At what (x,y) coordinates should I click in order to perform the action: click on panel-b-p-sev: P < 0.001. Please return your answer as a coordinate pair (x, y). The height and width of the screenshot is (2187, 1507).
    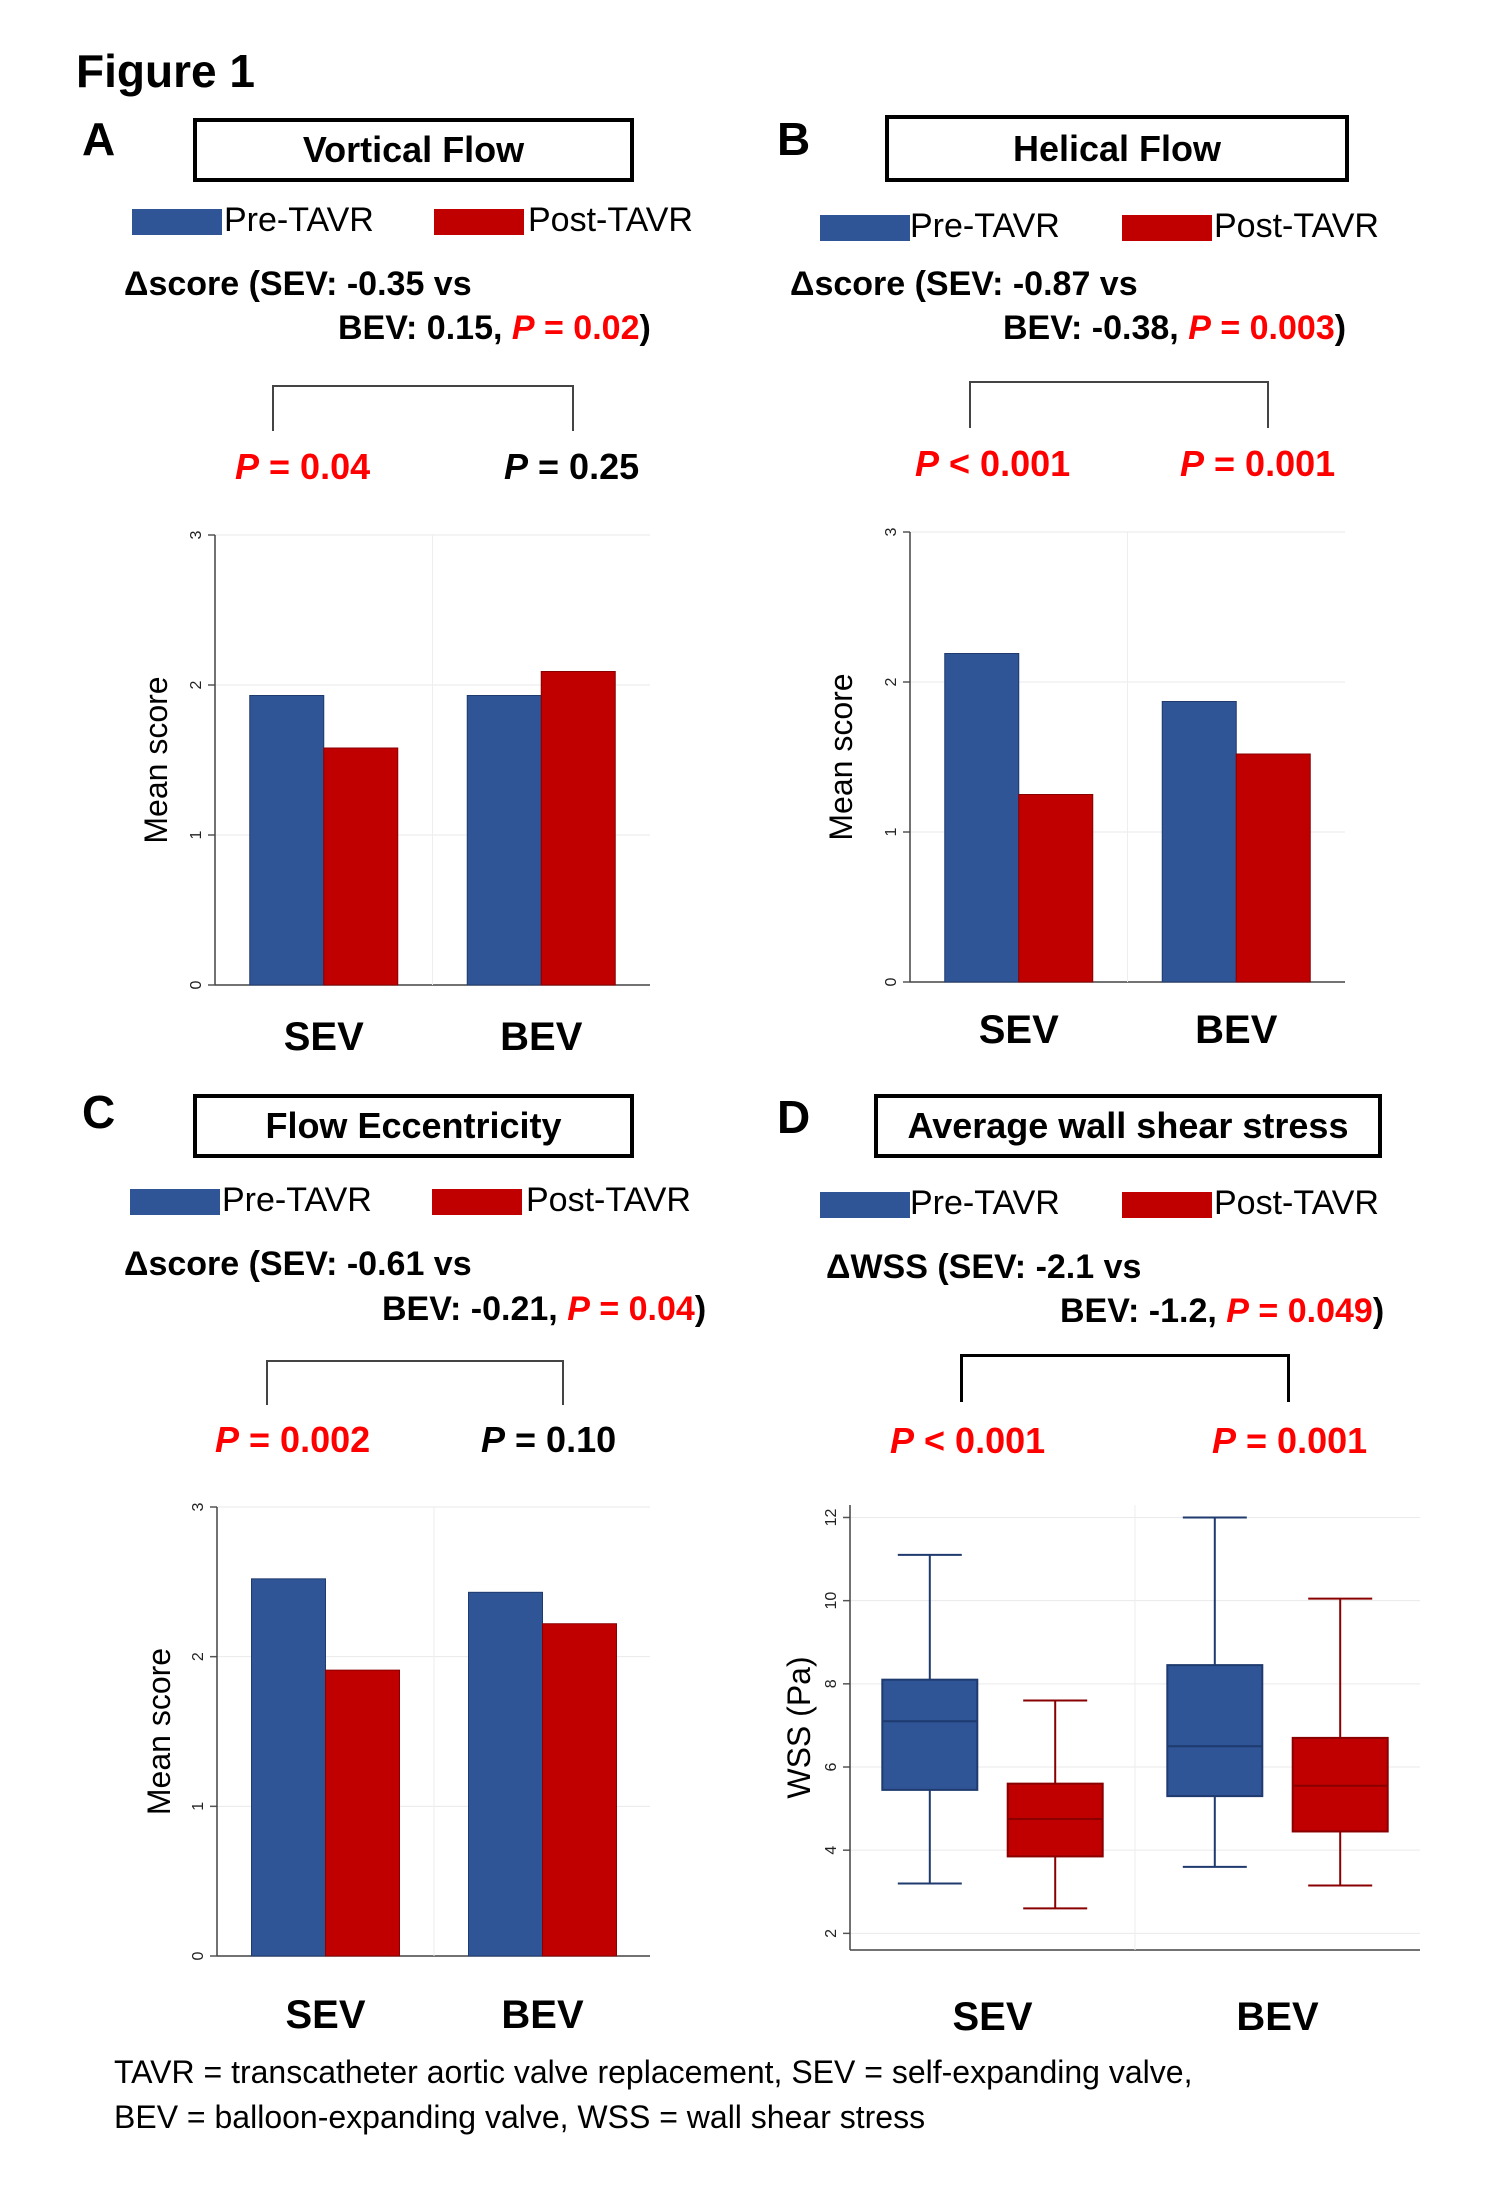
    Looking at the image, I should click on (993, 463).